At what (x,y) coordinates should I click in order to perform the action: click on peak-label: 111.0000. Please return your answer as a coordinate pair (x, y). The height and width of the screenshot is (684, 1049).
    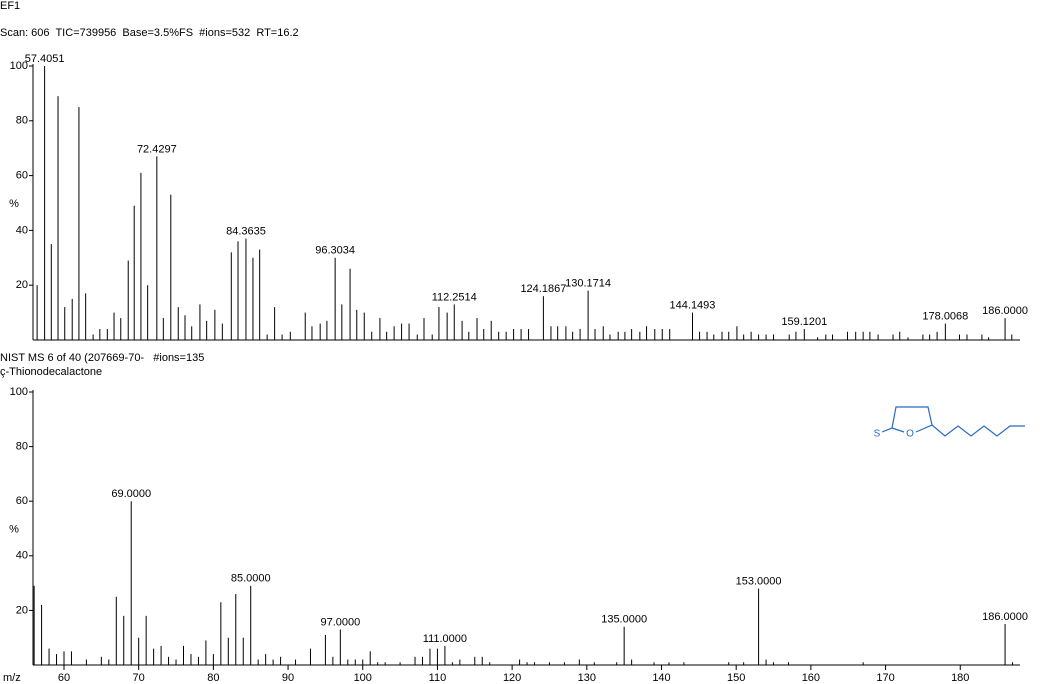
    Looking at the image, I should click on (445, 639).